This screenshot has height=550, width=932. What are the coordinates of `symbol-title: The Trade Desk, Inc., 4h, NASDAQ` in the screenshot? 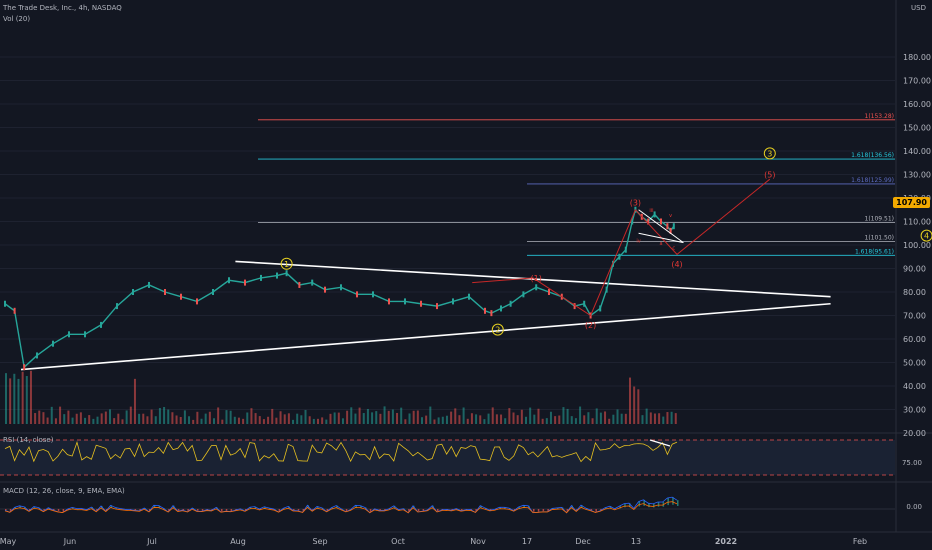 It's located at (62, 8).